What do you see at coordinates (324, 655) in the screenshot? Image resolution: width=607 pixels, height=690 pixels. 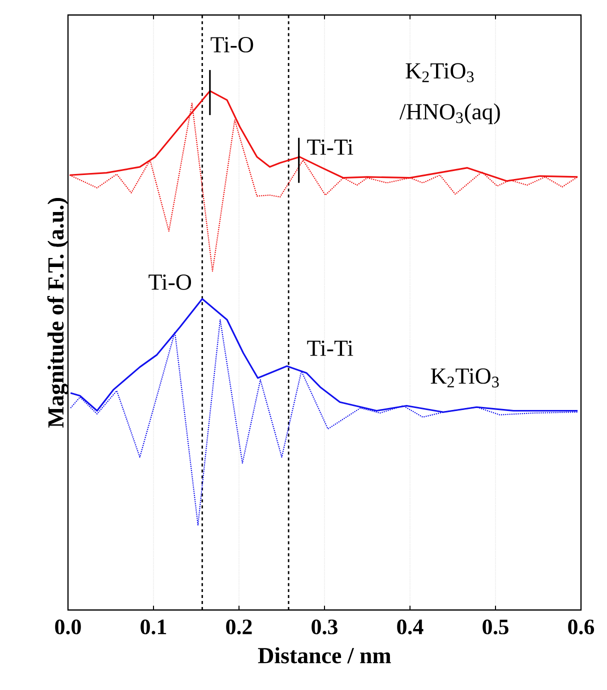 I see `x-axis-title: Distance / nm` at bounding box center [324, 655].